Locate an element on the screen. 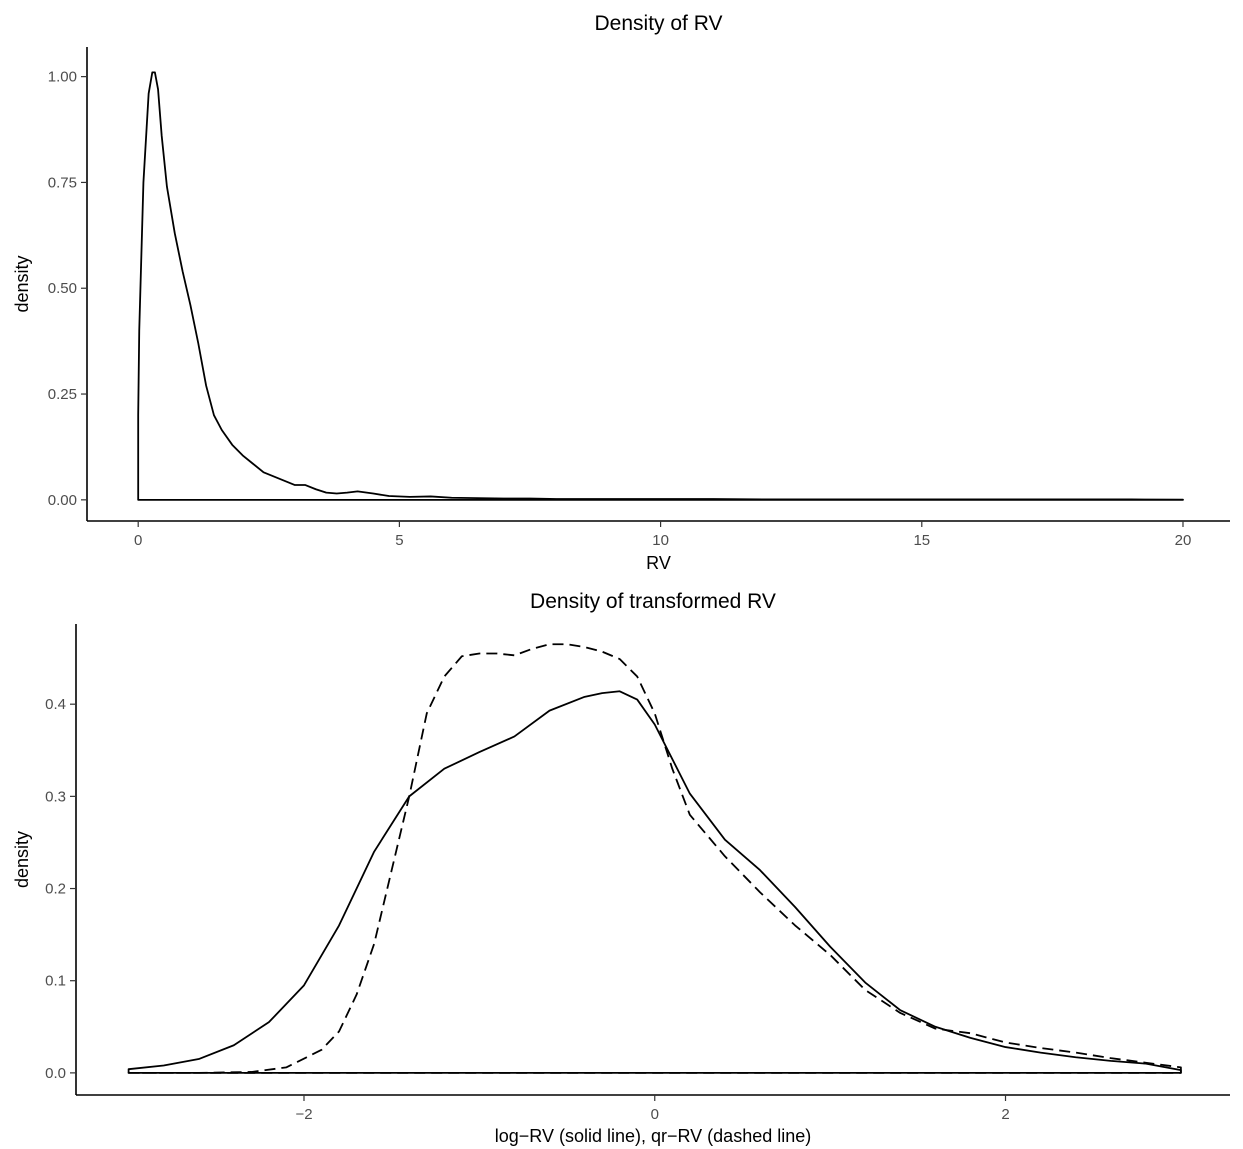 The height and width of the screenshot is (1149, 1243). y-tick-label: 0.50 is located at coordinates (62, 288).